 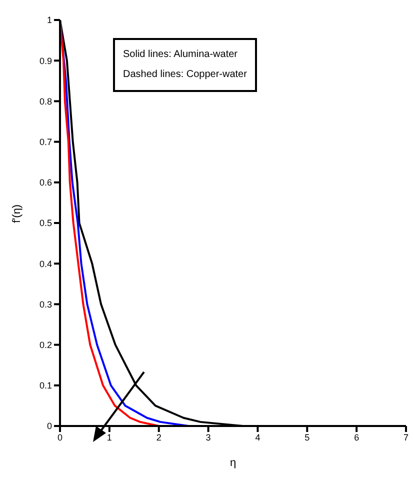 What do you see at coordinates (357, 437) in the screenshot?
I see `x-tick-label: 6` at bounding box center [357, 437].